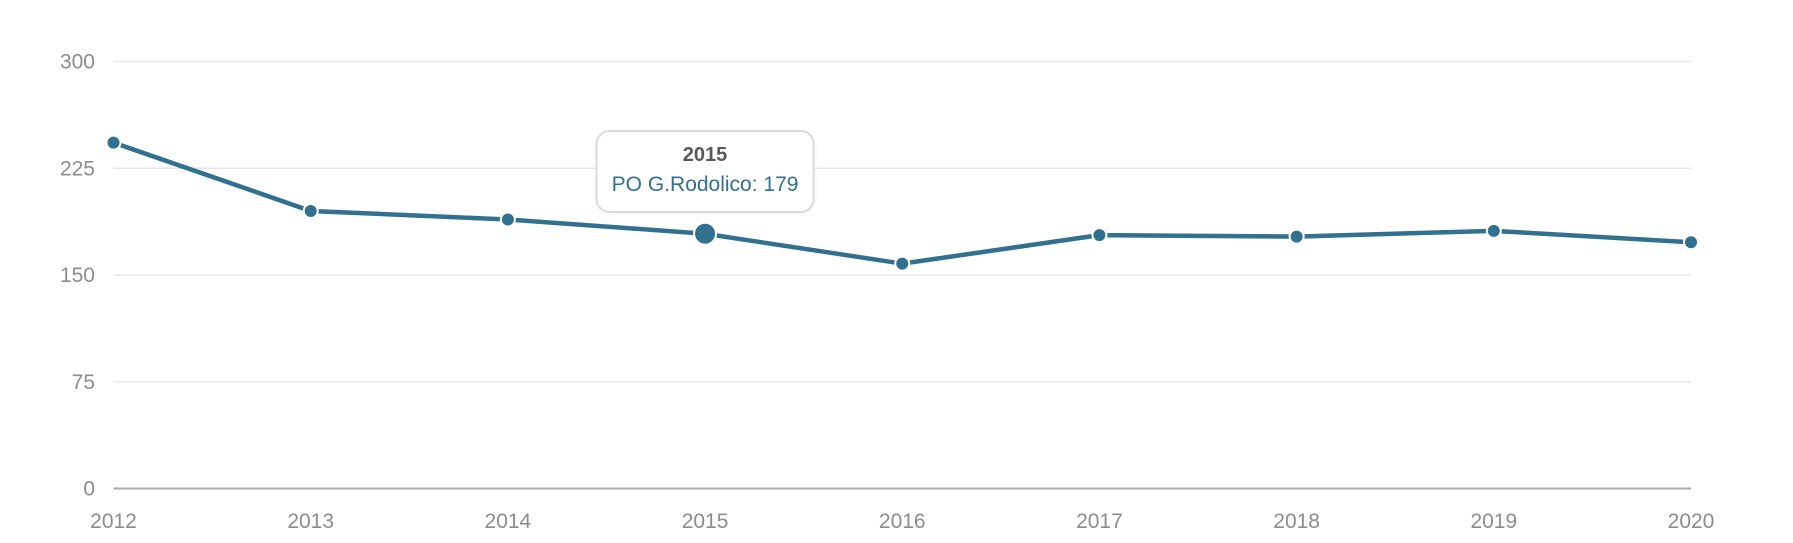  I want to click on y-tick-label-75: 75, so click(83, 382).